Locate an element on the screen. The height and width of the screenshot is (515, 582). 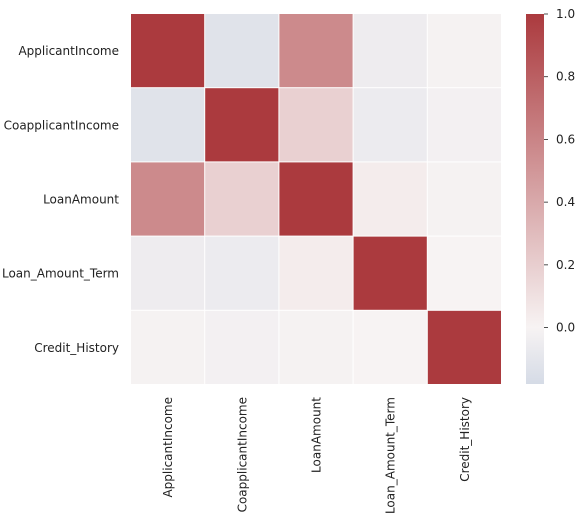
colorbar-tick-label: 1.0 is located at coordinates (565, 14).